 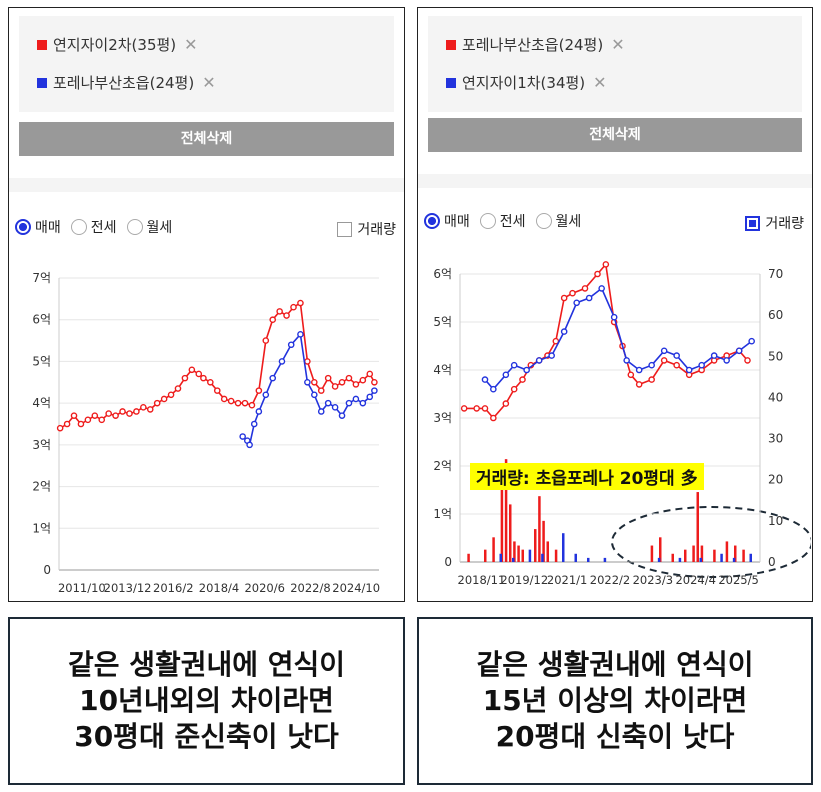 I want to click on volume-label: 거래량, so click(x=376, y=230).